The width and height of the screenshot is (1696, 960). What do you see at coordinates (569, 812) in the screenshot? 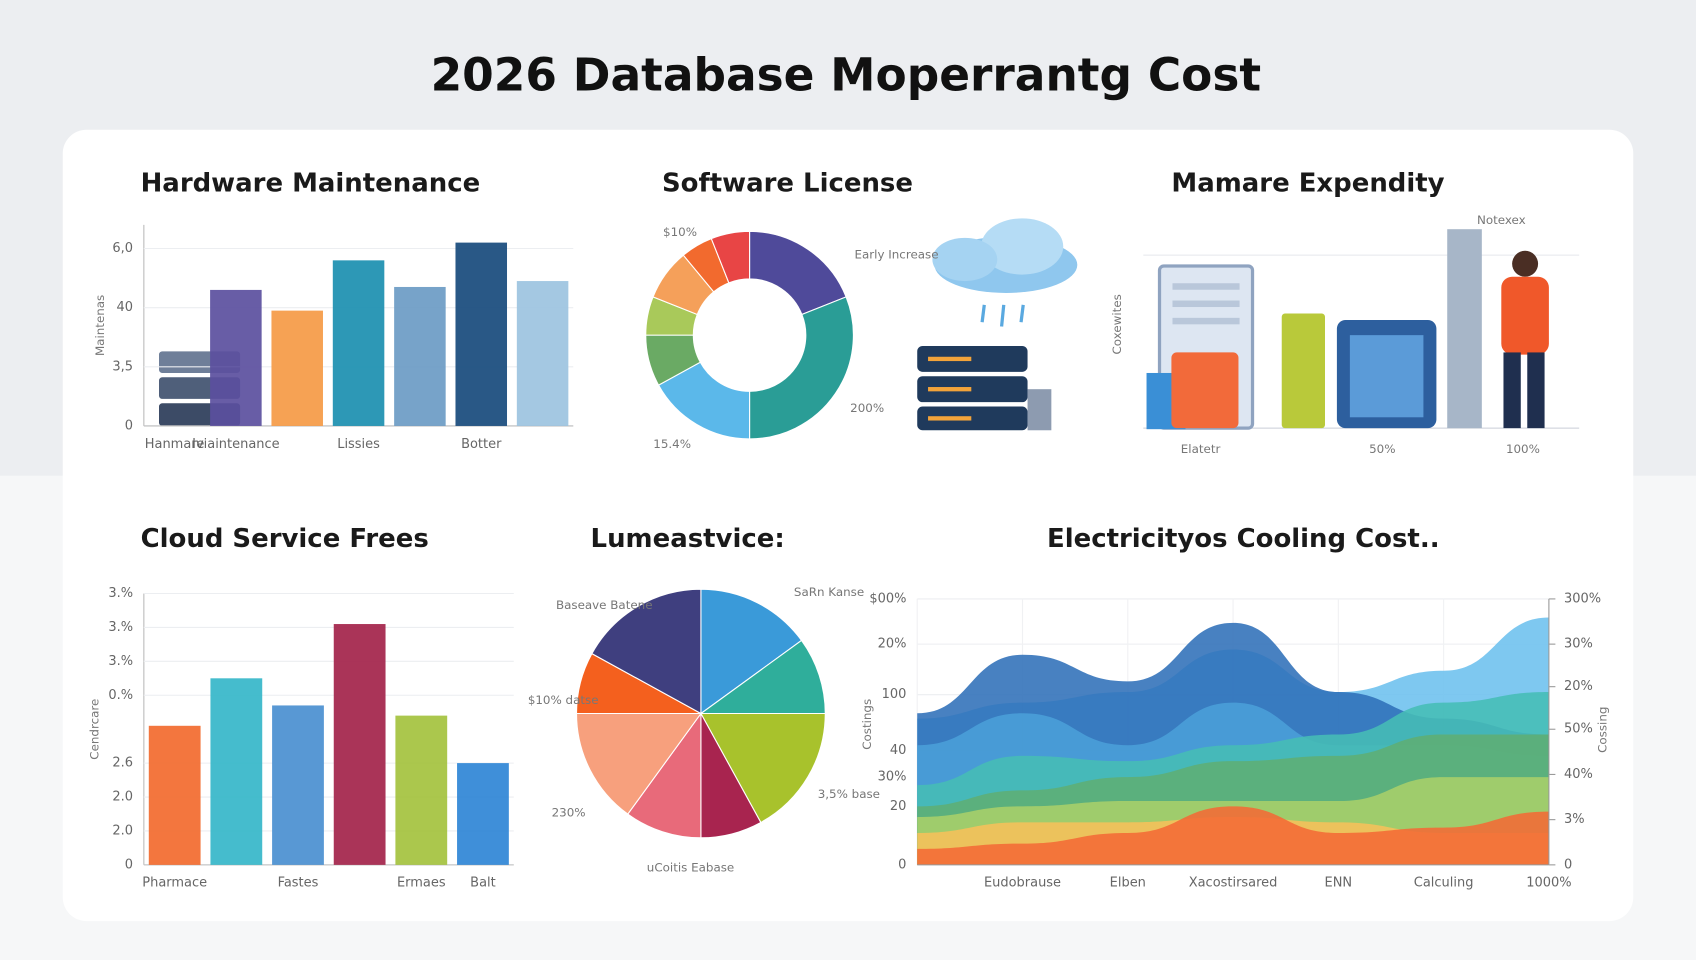
I see `annotation: 230%` at bounding box center [569, 812].